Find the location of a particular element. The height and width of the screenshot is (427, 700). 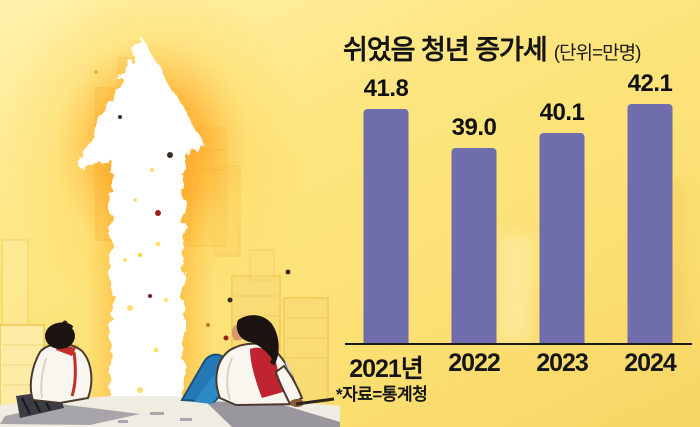

seated-person-left is located at coordinates (54, 370).